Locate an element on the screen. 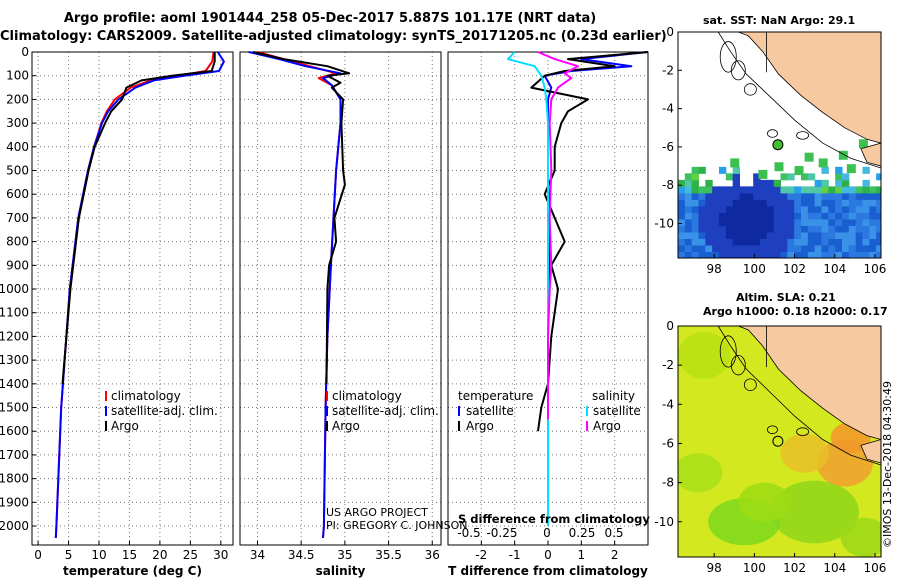 This screenshot has height=580, width=900. salinity-series-argo is located at coordinates (301, 217).